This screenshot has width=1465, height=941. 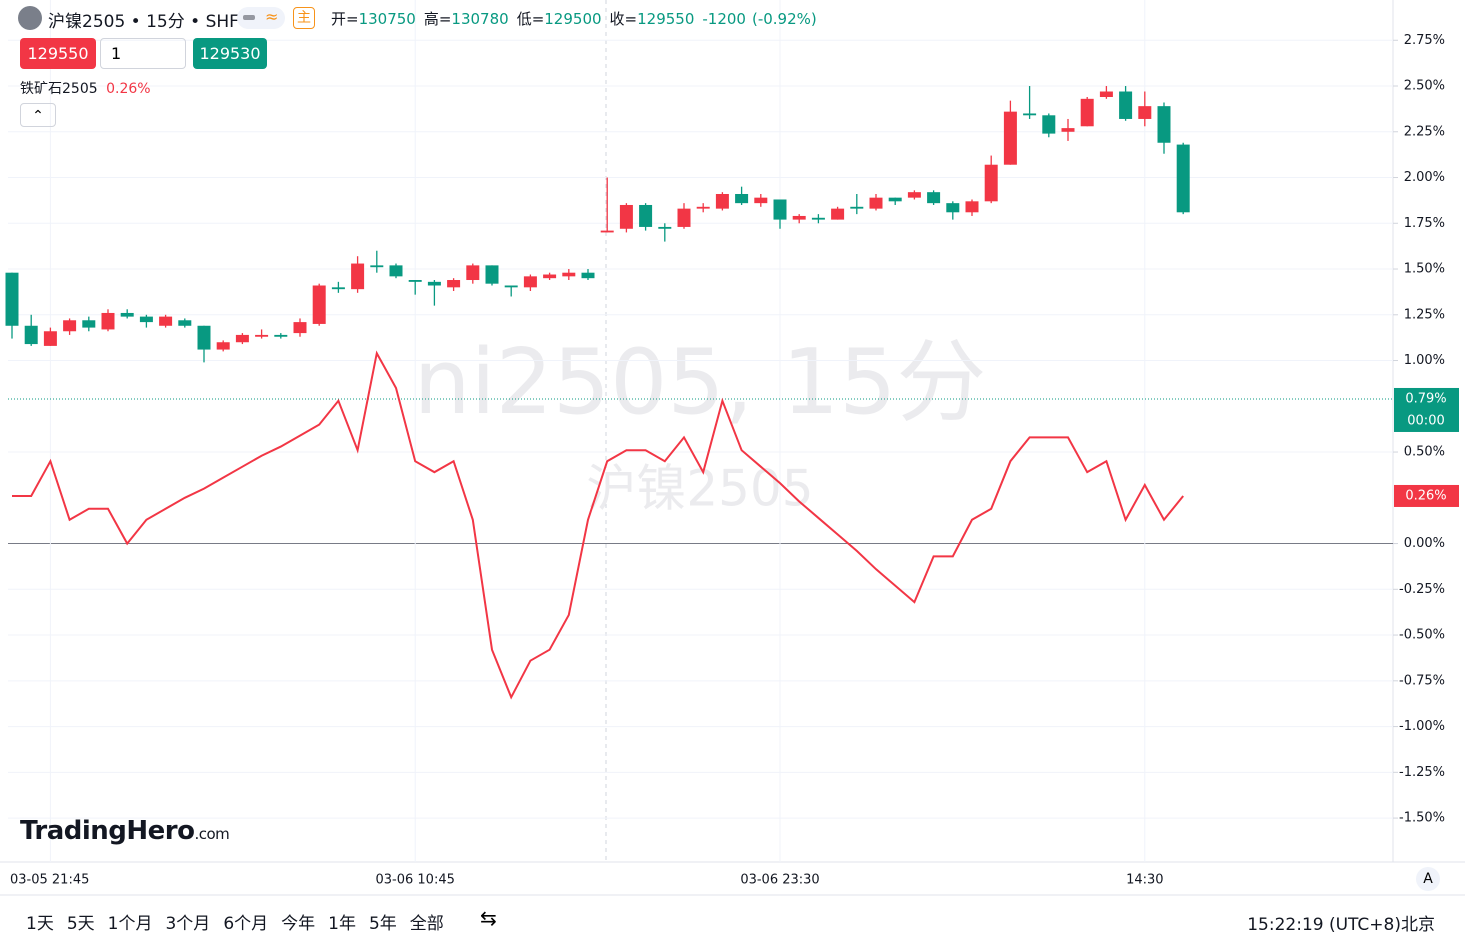 I want to click on replay-icon: ⇆, so click(x=488, y=918).